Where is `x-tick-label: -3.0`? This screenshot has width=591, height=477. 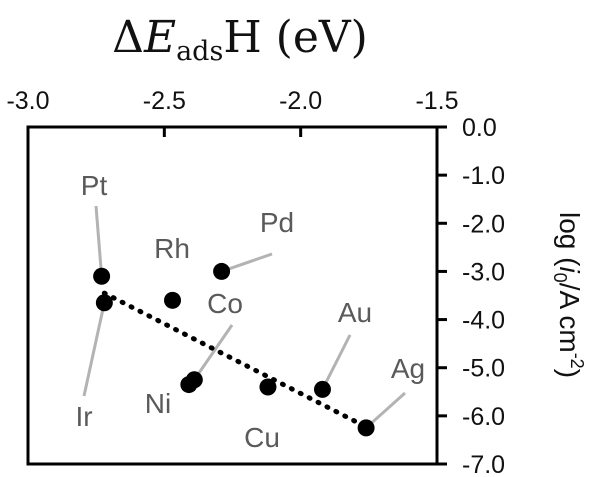 x-tick-label: -3.0 is located at coordinates (27, 101).